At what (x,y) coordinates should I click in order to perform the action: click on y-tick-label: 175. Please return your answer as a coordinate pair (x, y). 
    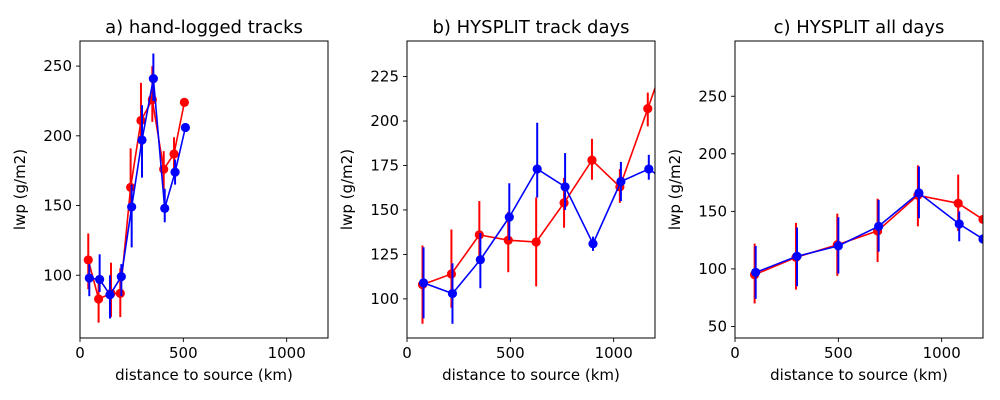
    Looking at the image, I should click on (384, 165).